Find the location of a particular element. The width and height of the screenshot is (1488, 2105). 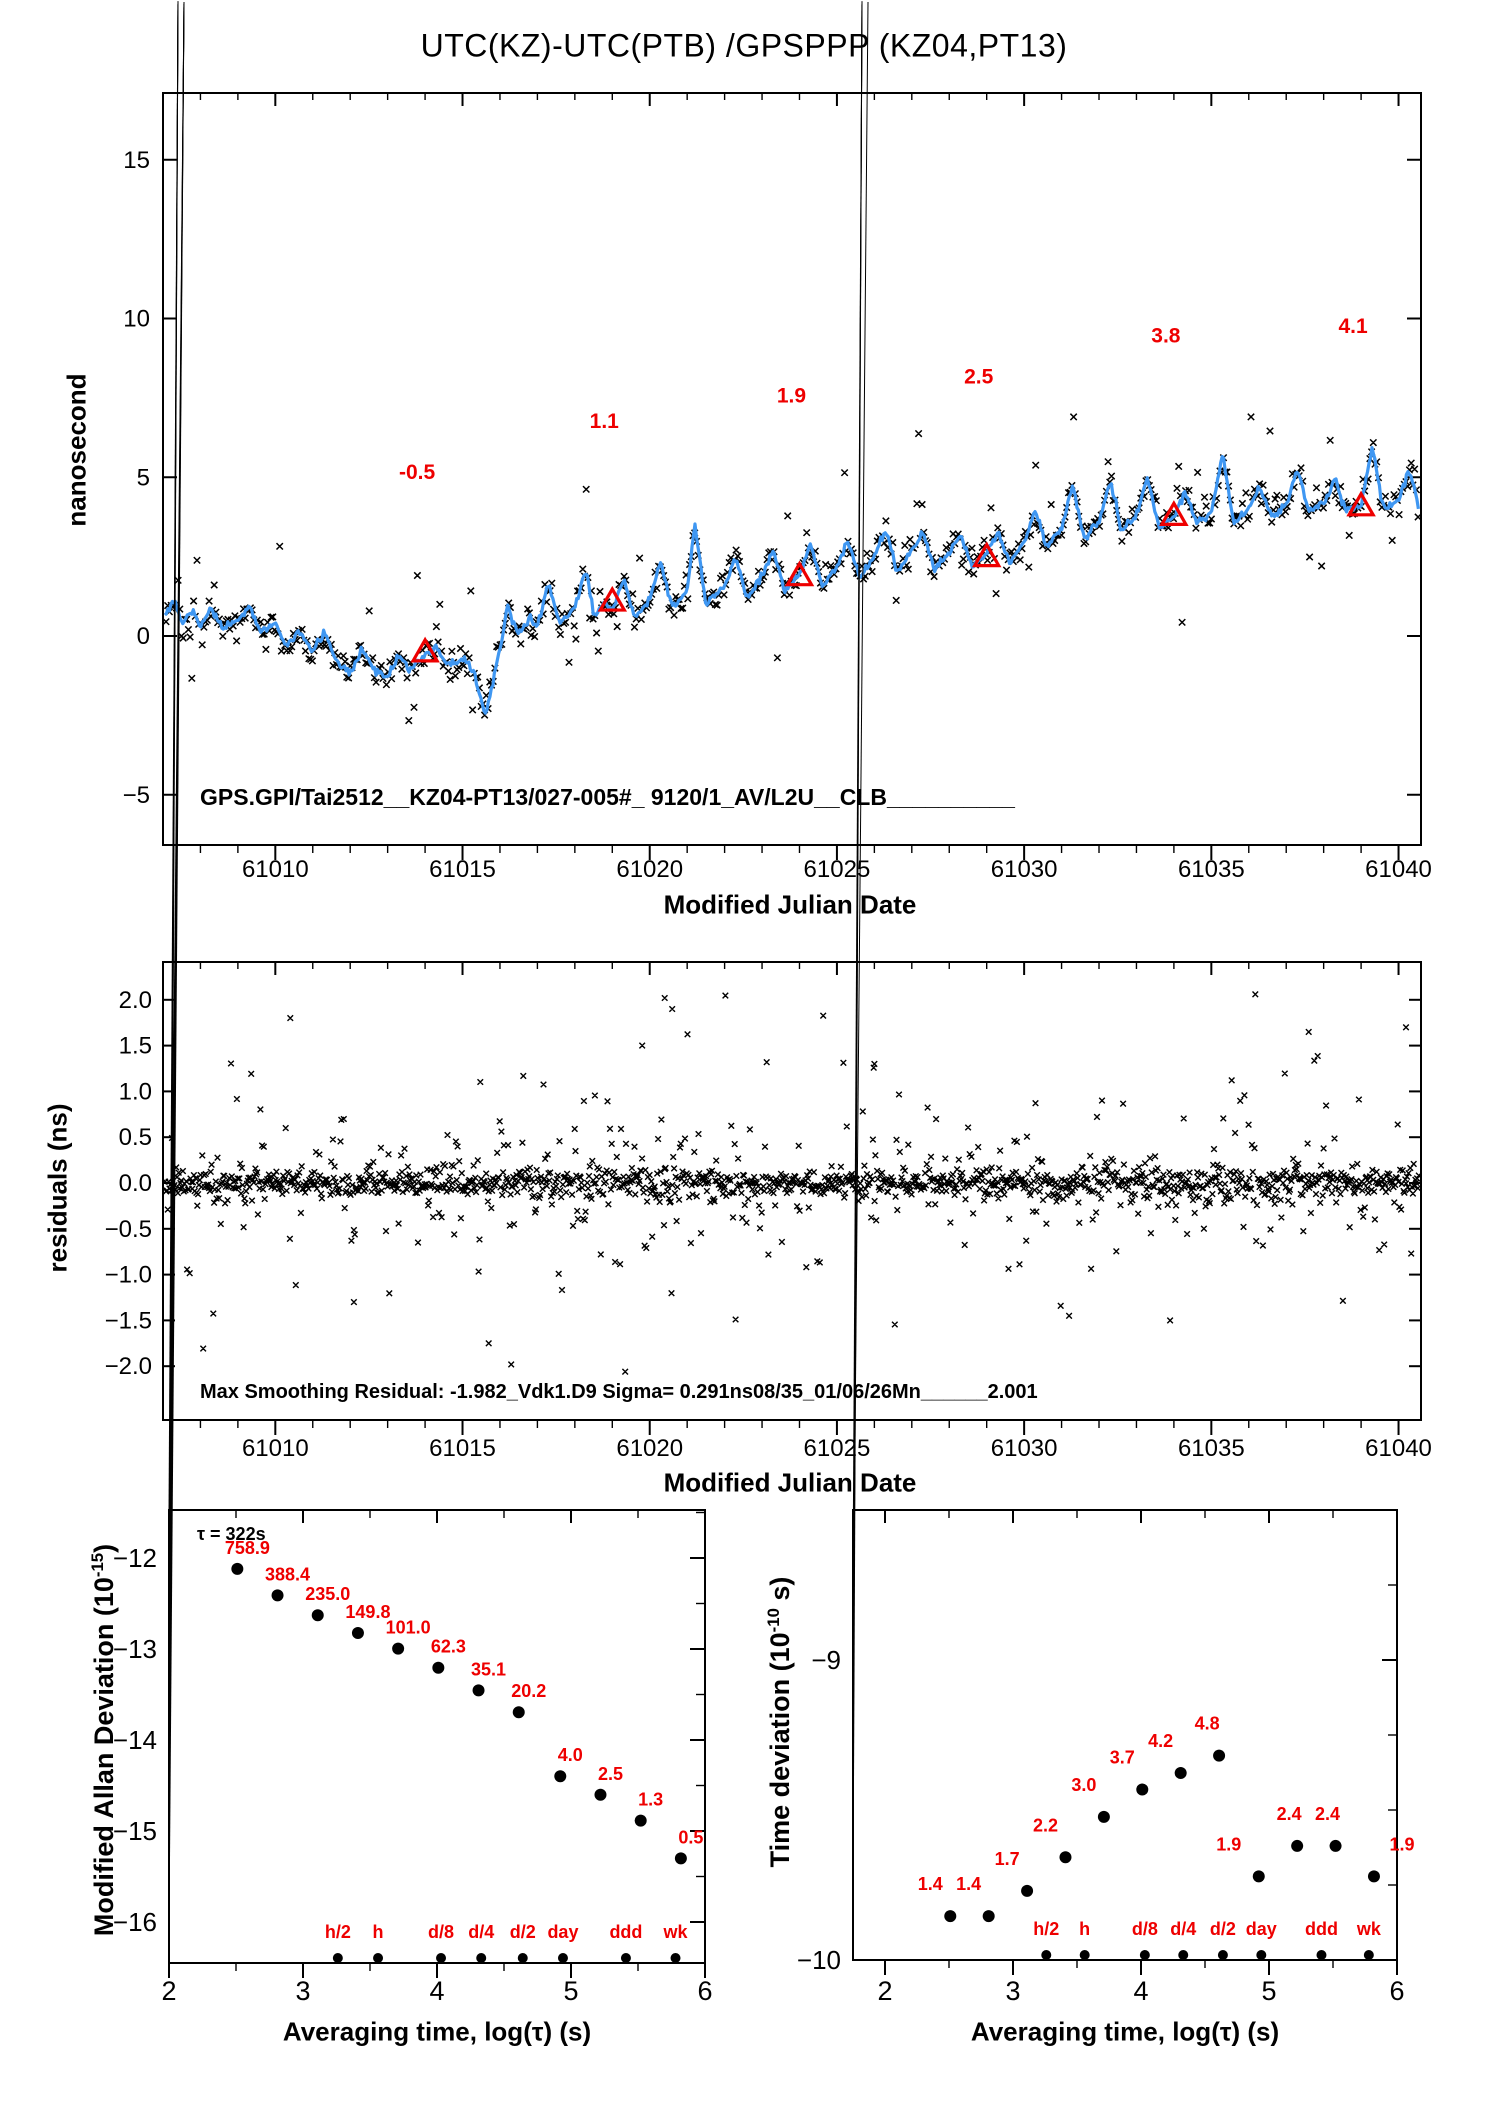

triangle-value-label: 1.9 is located at coordinates (791, 396).